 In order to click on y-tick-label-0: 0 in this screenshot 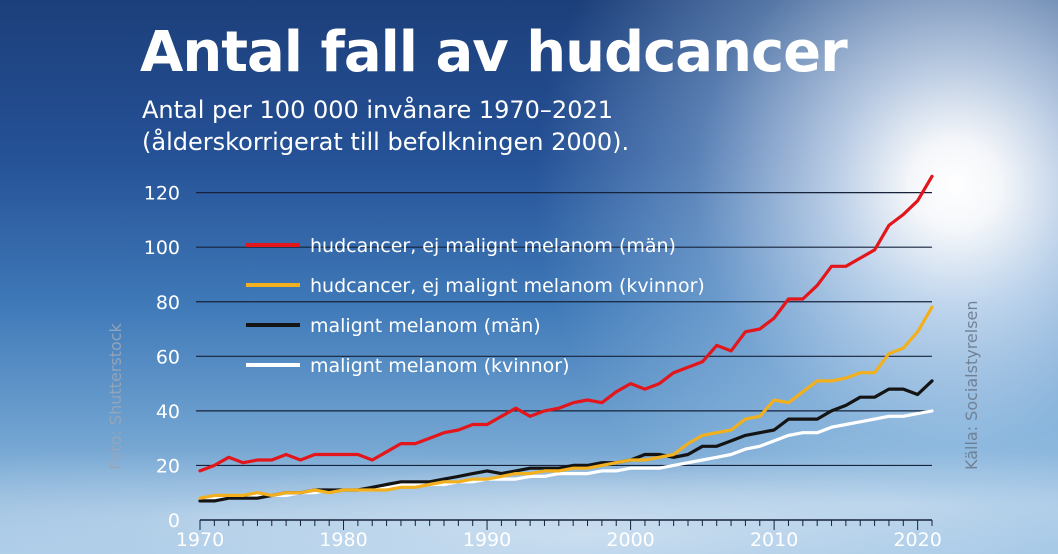, I will do `click(174, 521)`.